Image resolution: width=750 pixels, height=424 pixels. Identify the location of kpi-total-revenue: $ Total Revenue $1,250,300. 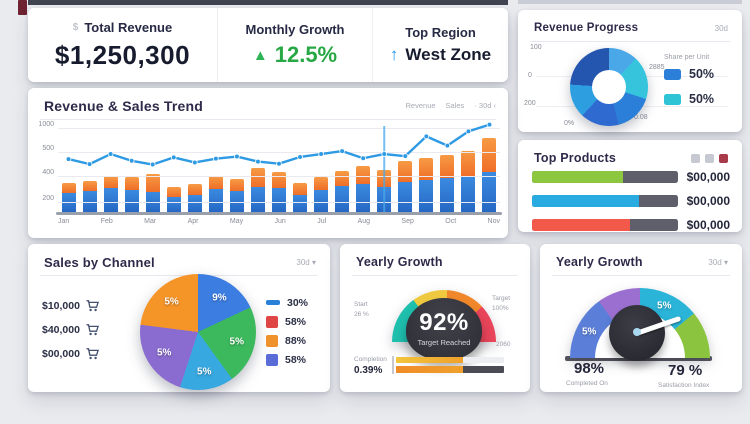
(123, 45).